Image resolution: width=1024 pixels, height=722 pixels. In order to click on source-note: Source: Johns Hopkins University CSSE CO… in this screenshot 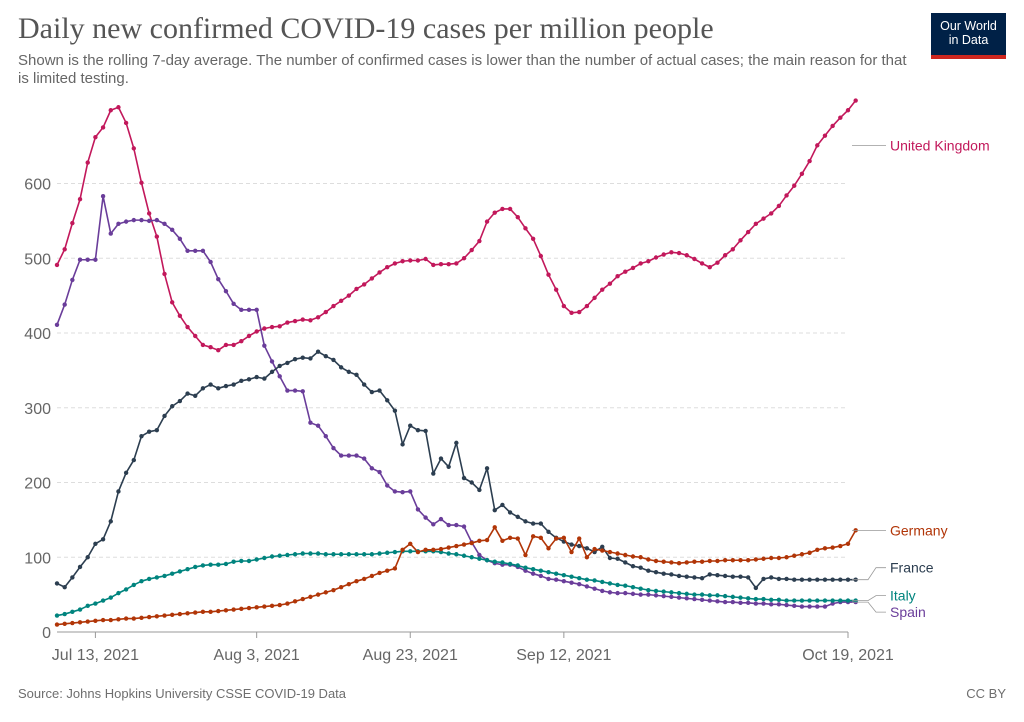, I will do `click(182, 693)`.